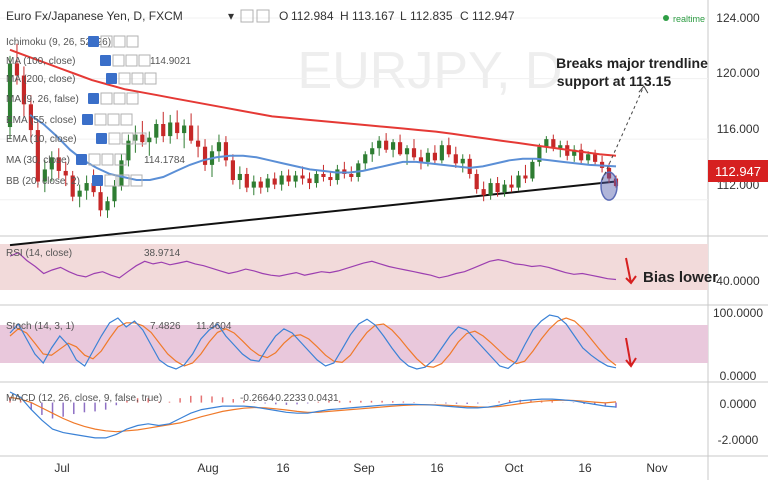  Describe the element at coordinates (738, 73) in the screenshot. I see `price-tick-120: 120.000` at that location.